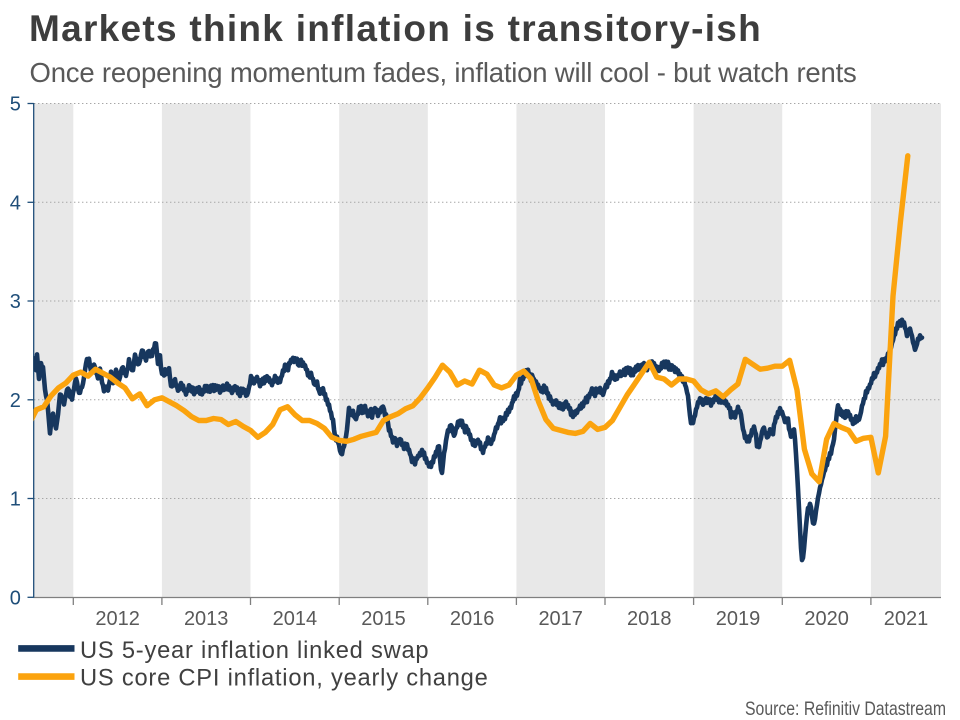 This screenshot has height=720, width=960. I want to click on svg-text: 2019, so click(738, 619).